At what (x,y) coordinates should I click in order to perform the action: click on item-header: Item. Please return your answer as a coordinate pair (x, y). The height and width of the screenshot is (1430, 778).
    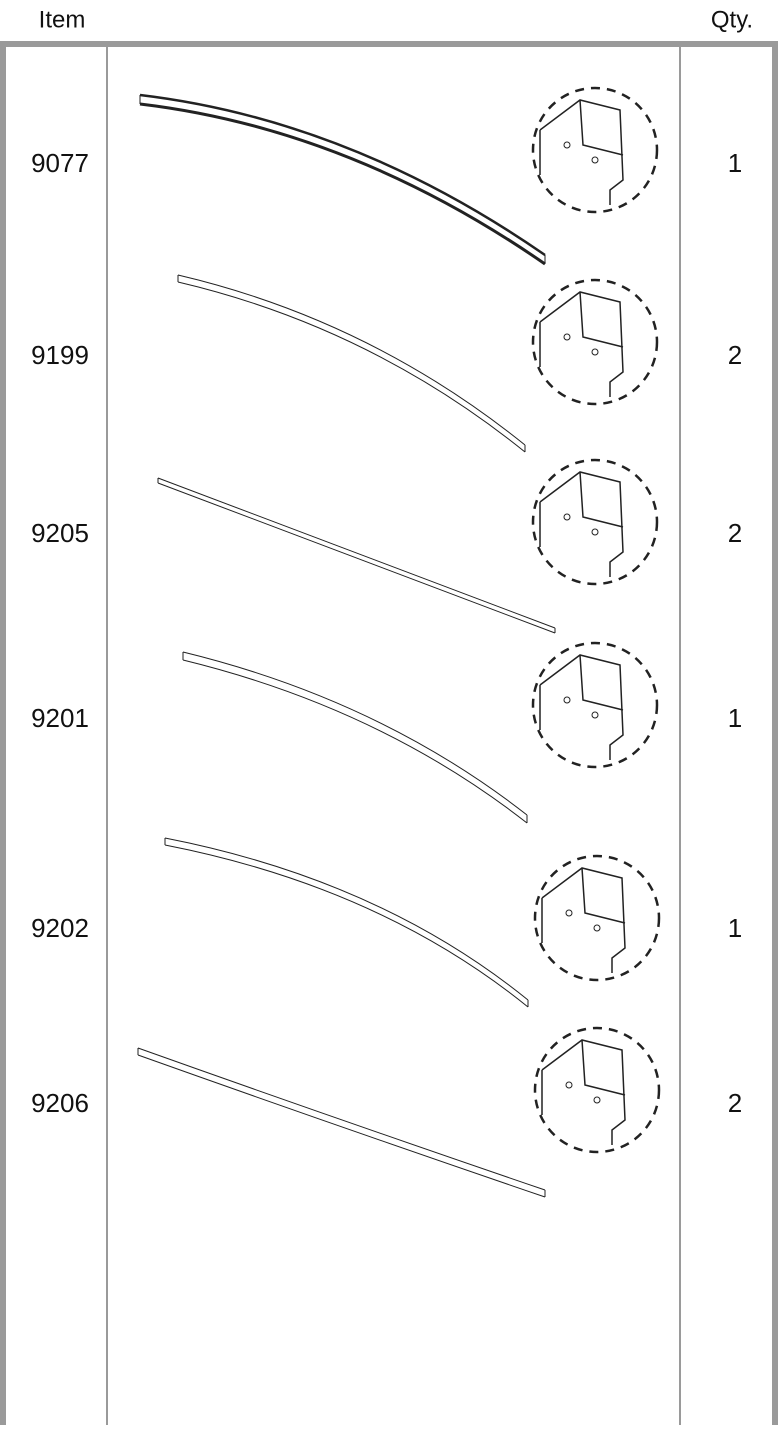
    Looking at the image, I should click on (62, 19).